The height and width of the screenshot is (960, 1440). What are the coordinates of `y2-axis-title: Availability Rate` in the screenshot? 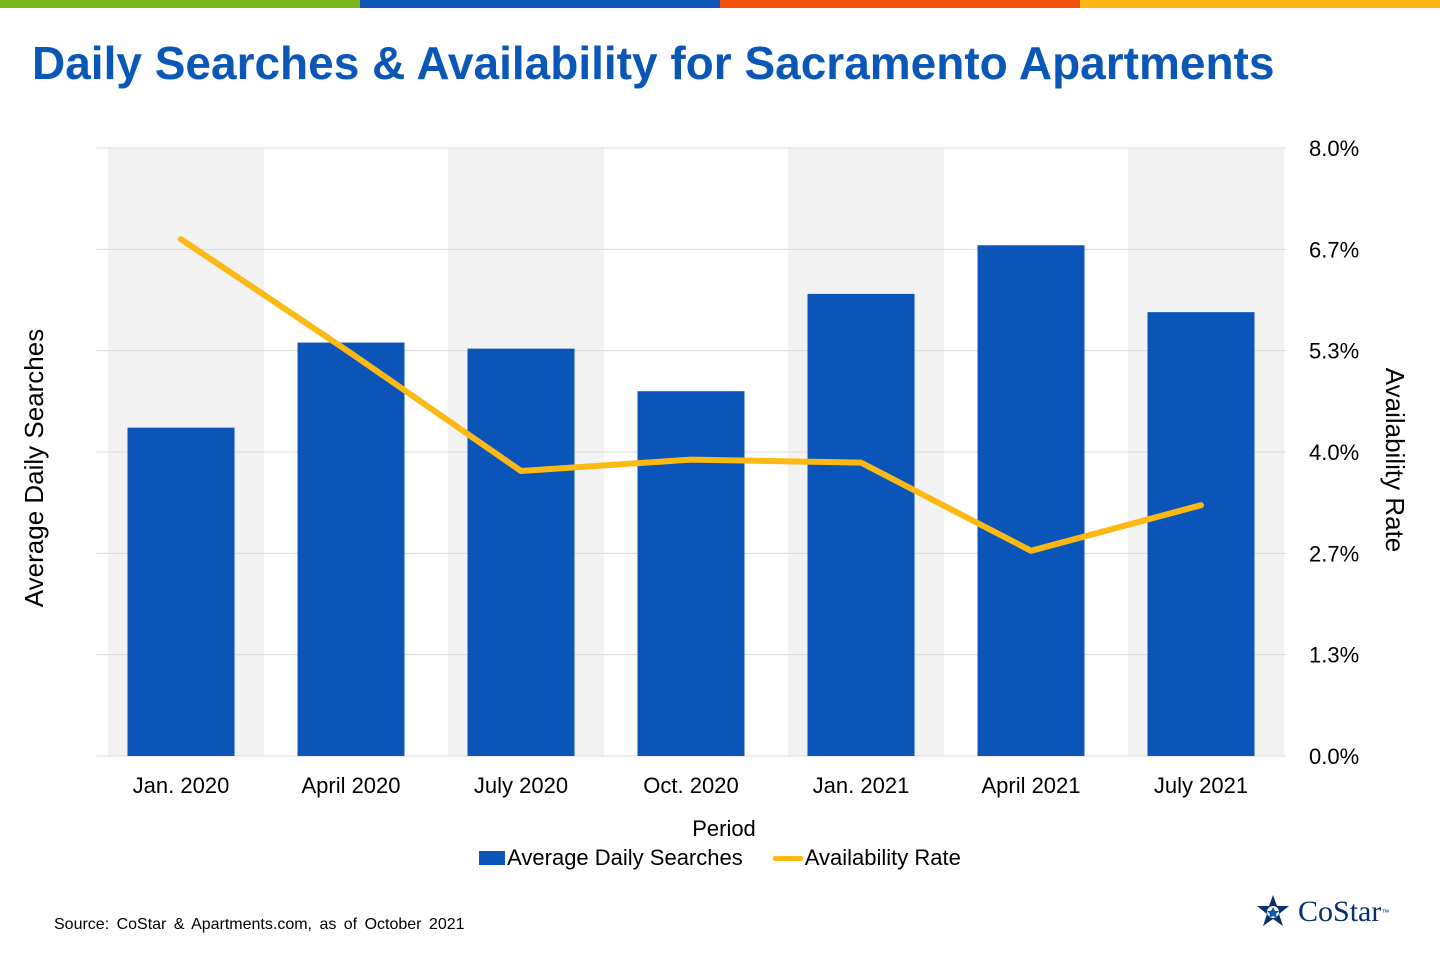 It's located at (1395, 460).